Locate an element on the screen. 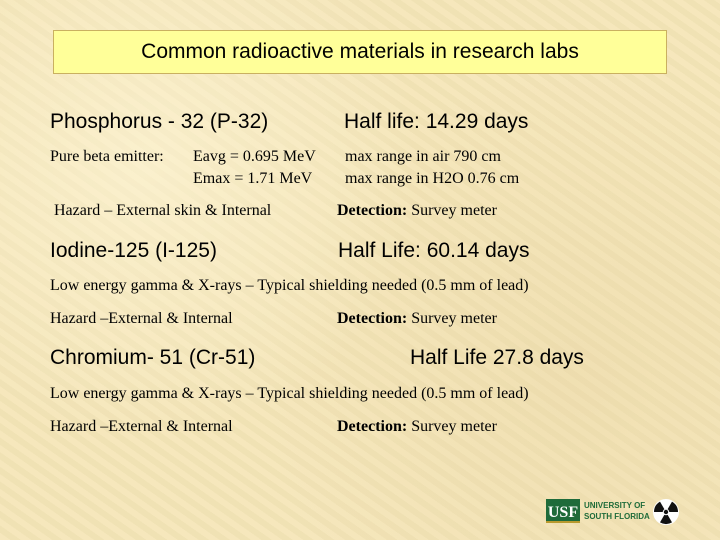 Image resolution: width=720 pixels, height=540 pixels. p32-detection-label: Detection: is located at coordinates (372, 210).